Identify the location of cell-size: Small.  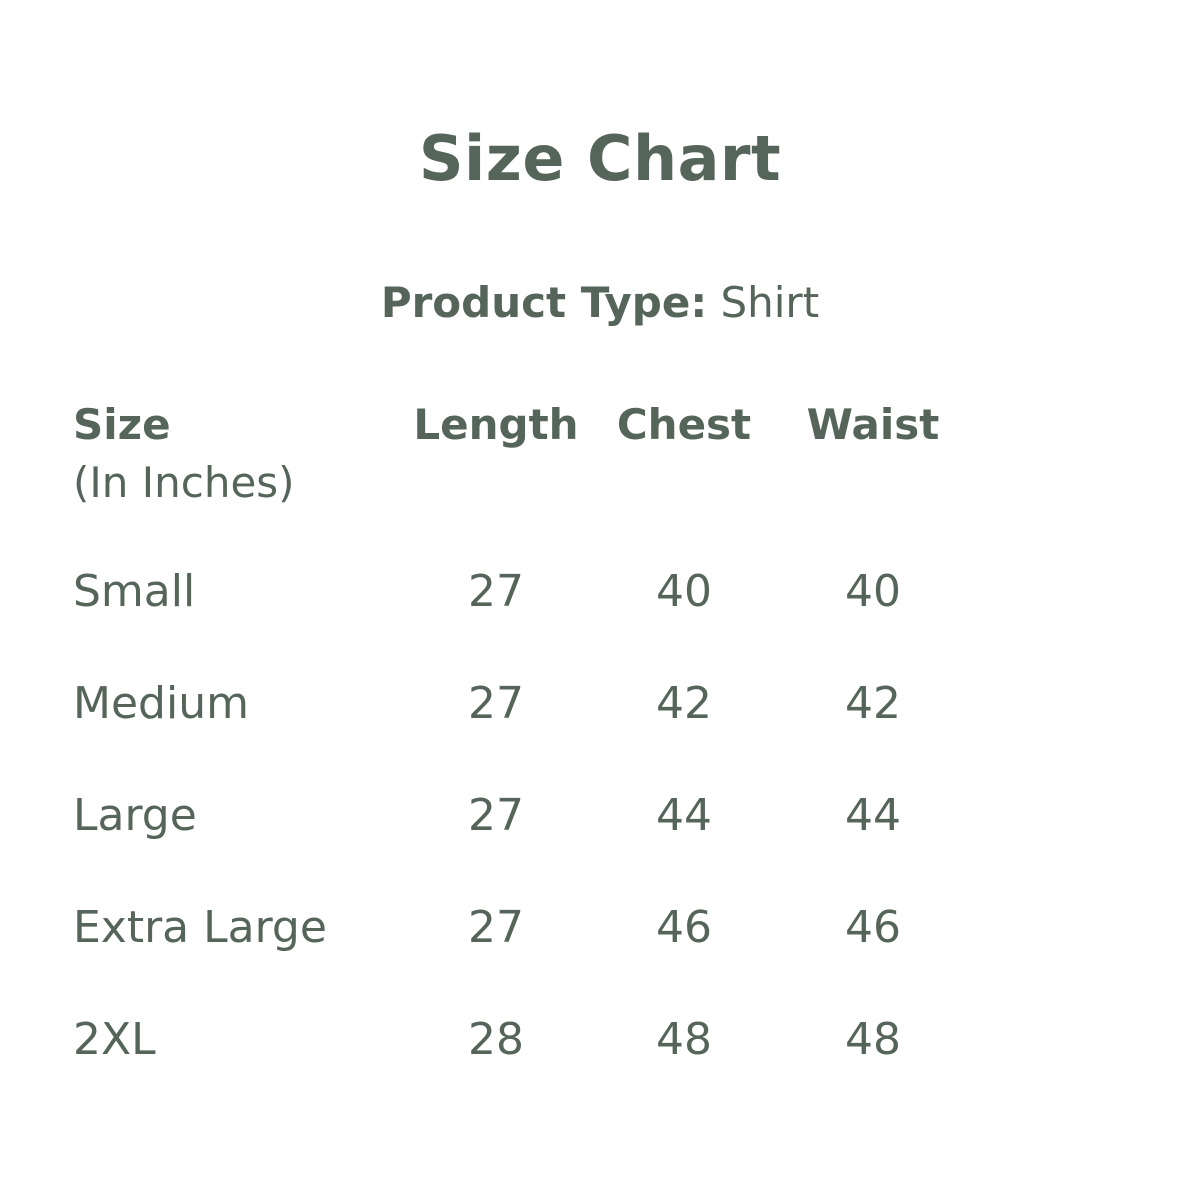
(134, 591).